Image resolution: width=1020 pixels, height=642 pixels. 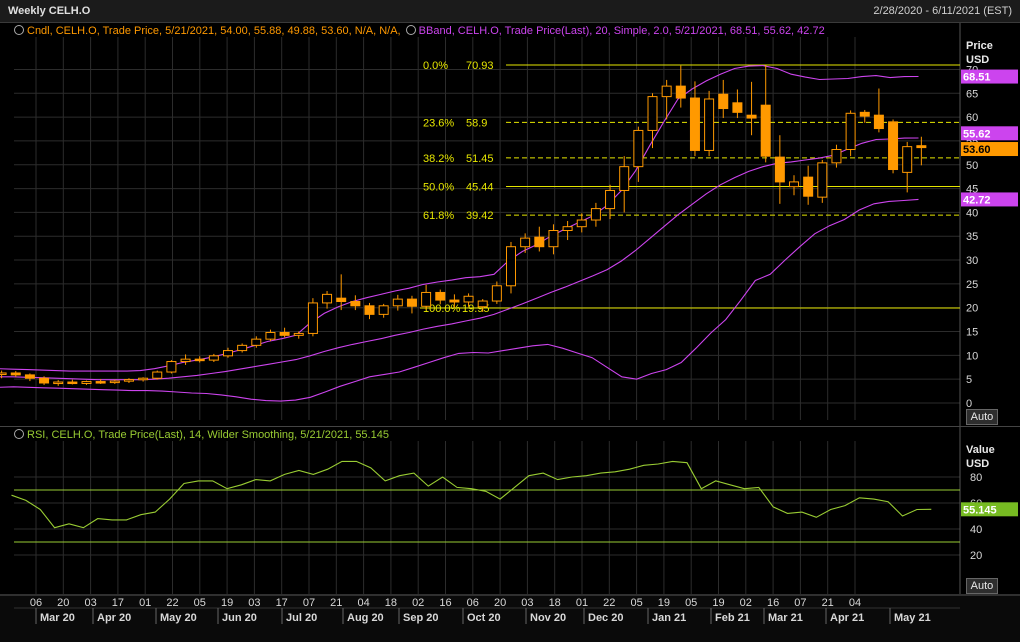 What do you see at coordinates (480, 187) in the screenshot?
I see `fib-value-label: 45.44` at bounding box center [480, 187].